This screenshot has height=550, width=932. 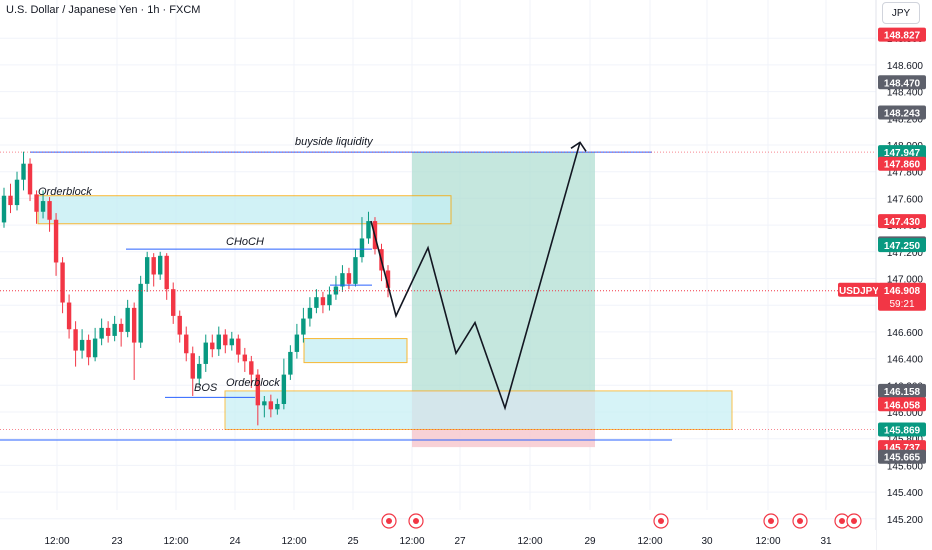 I want to click on svg-text: 148.243, so click(x=902, y=114).